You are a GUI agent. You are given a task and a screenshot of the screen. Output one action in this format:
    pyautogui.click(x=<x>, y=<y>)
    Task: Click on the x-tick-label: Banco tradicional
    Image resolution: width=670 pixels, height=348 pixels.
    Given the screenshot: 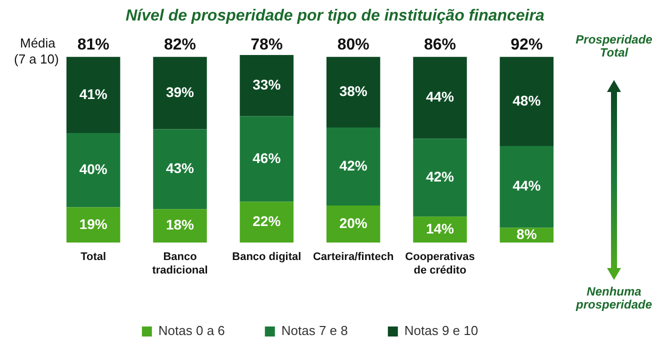 What is the action you would take?
    pyautogui.click(x=180, y=263)
    